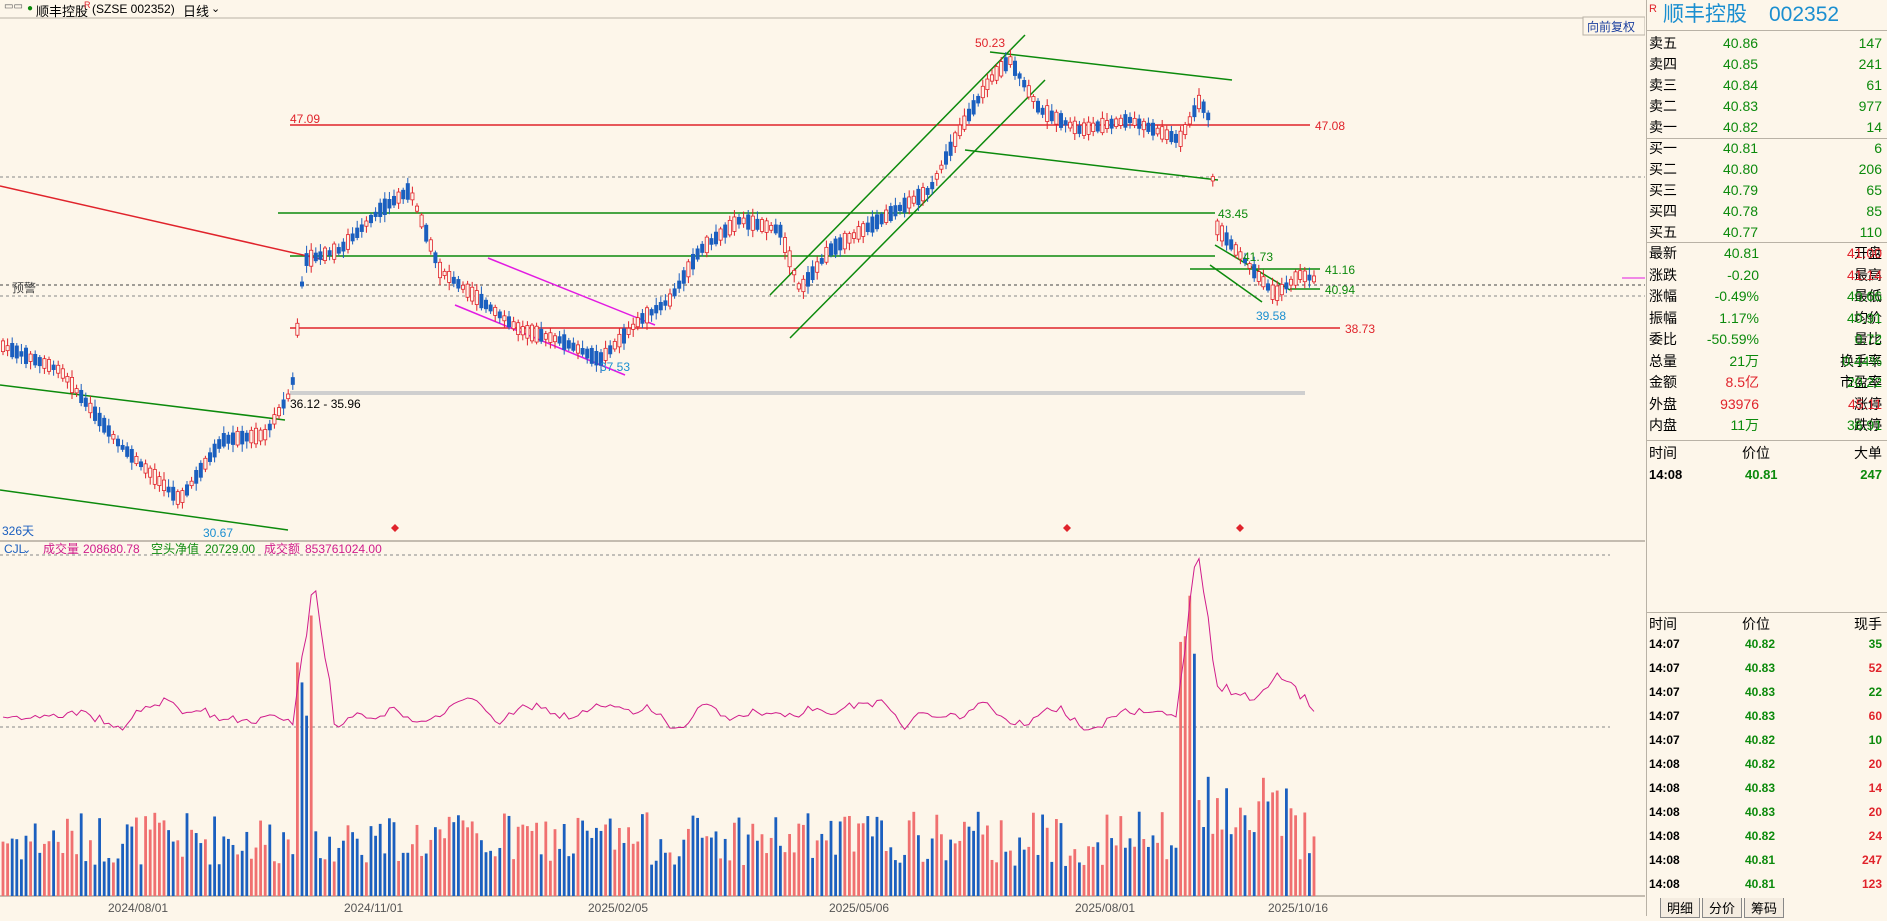 This screenshot has width=1887, height=921. Describe the element at coordinates (1767, 43) in the screenshot. I see `ask-row: 卖五 40.86 147` at that location.